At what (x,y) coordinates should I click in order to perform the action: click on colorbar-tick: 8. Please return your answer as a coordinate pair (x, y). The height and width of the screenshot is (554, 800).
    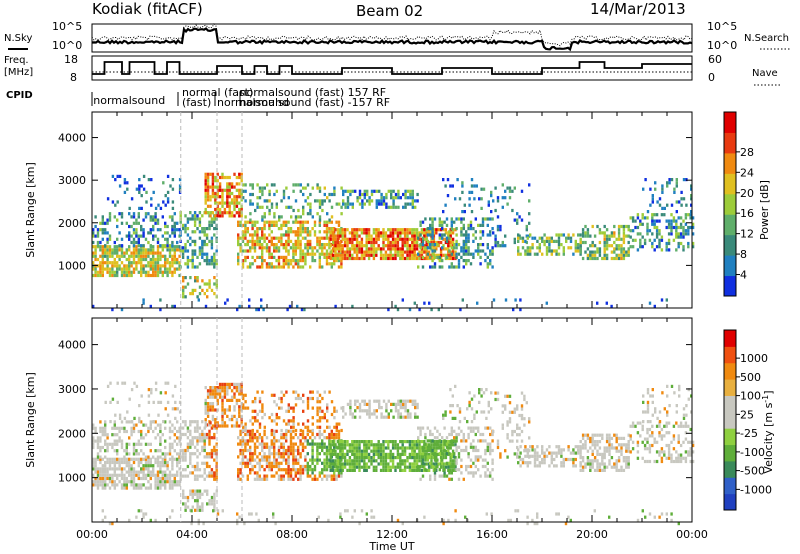
    Looking at the image, I should click on (743, 254).